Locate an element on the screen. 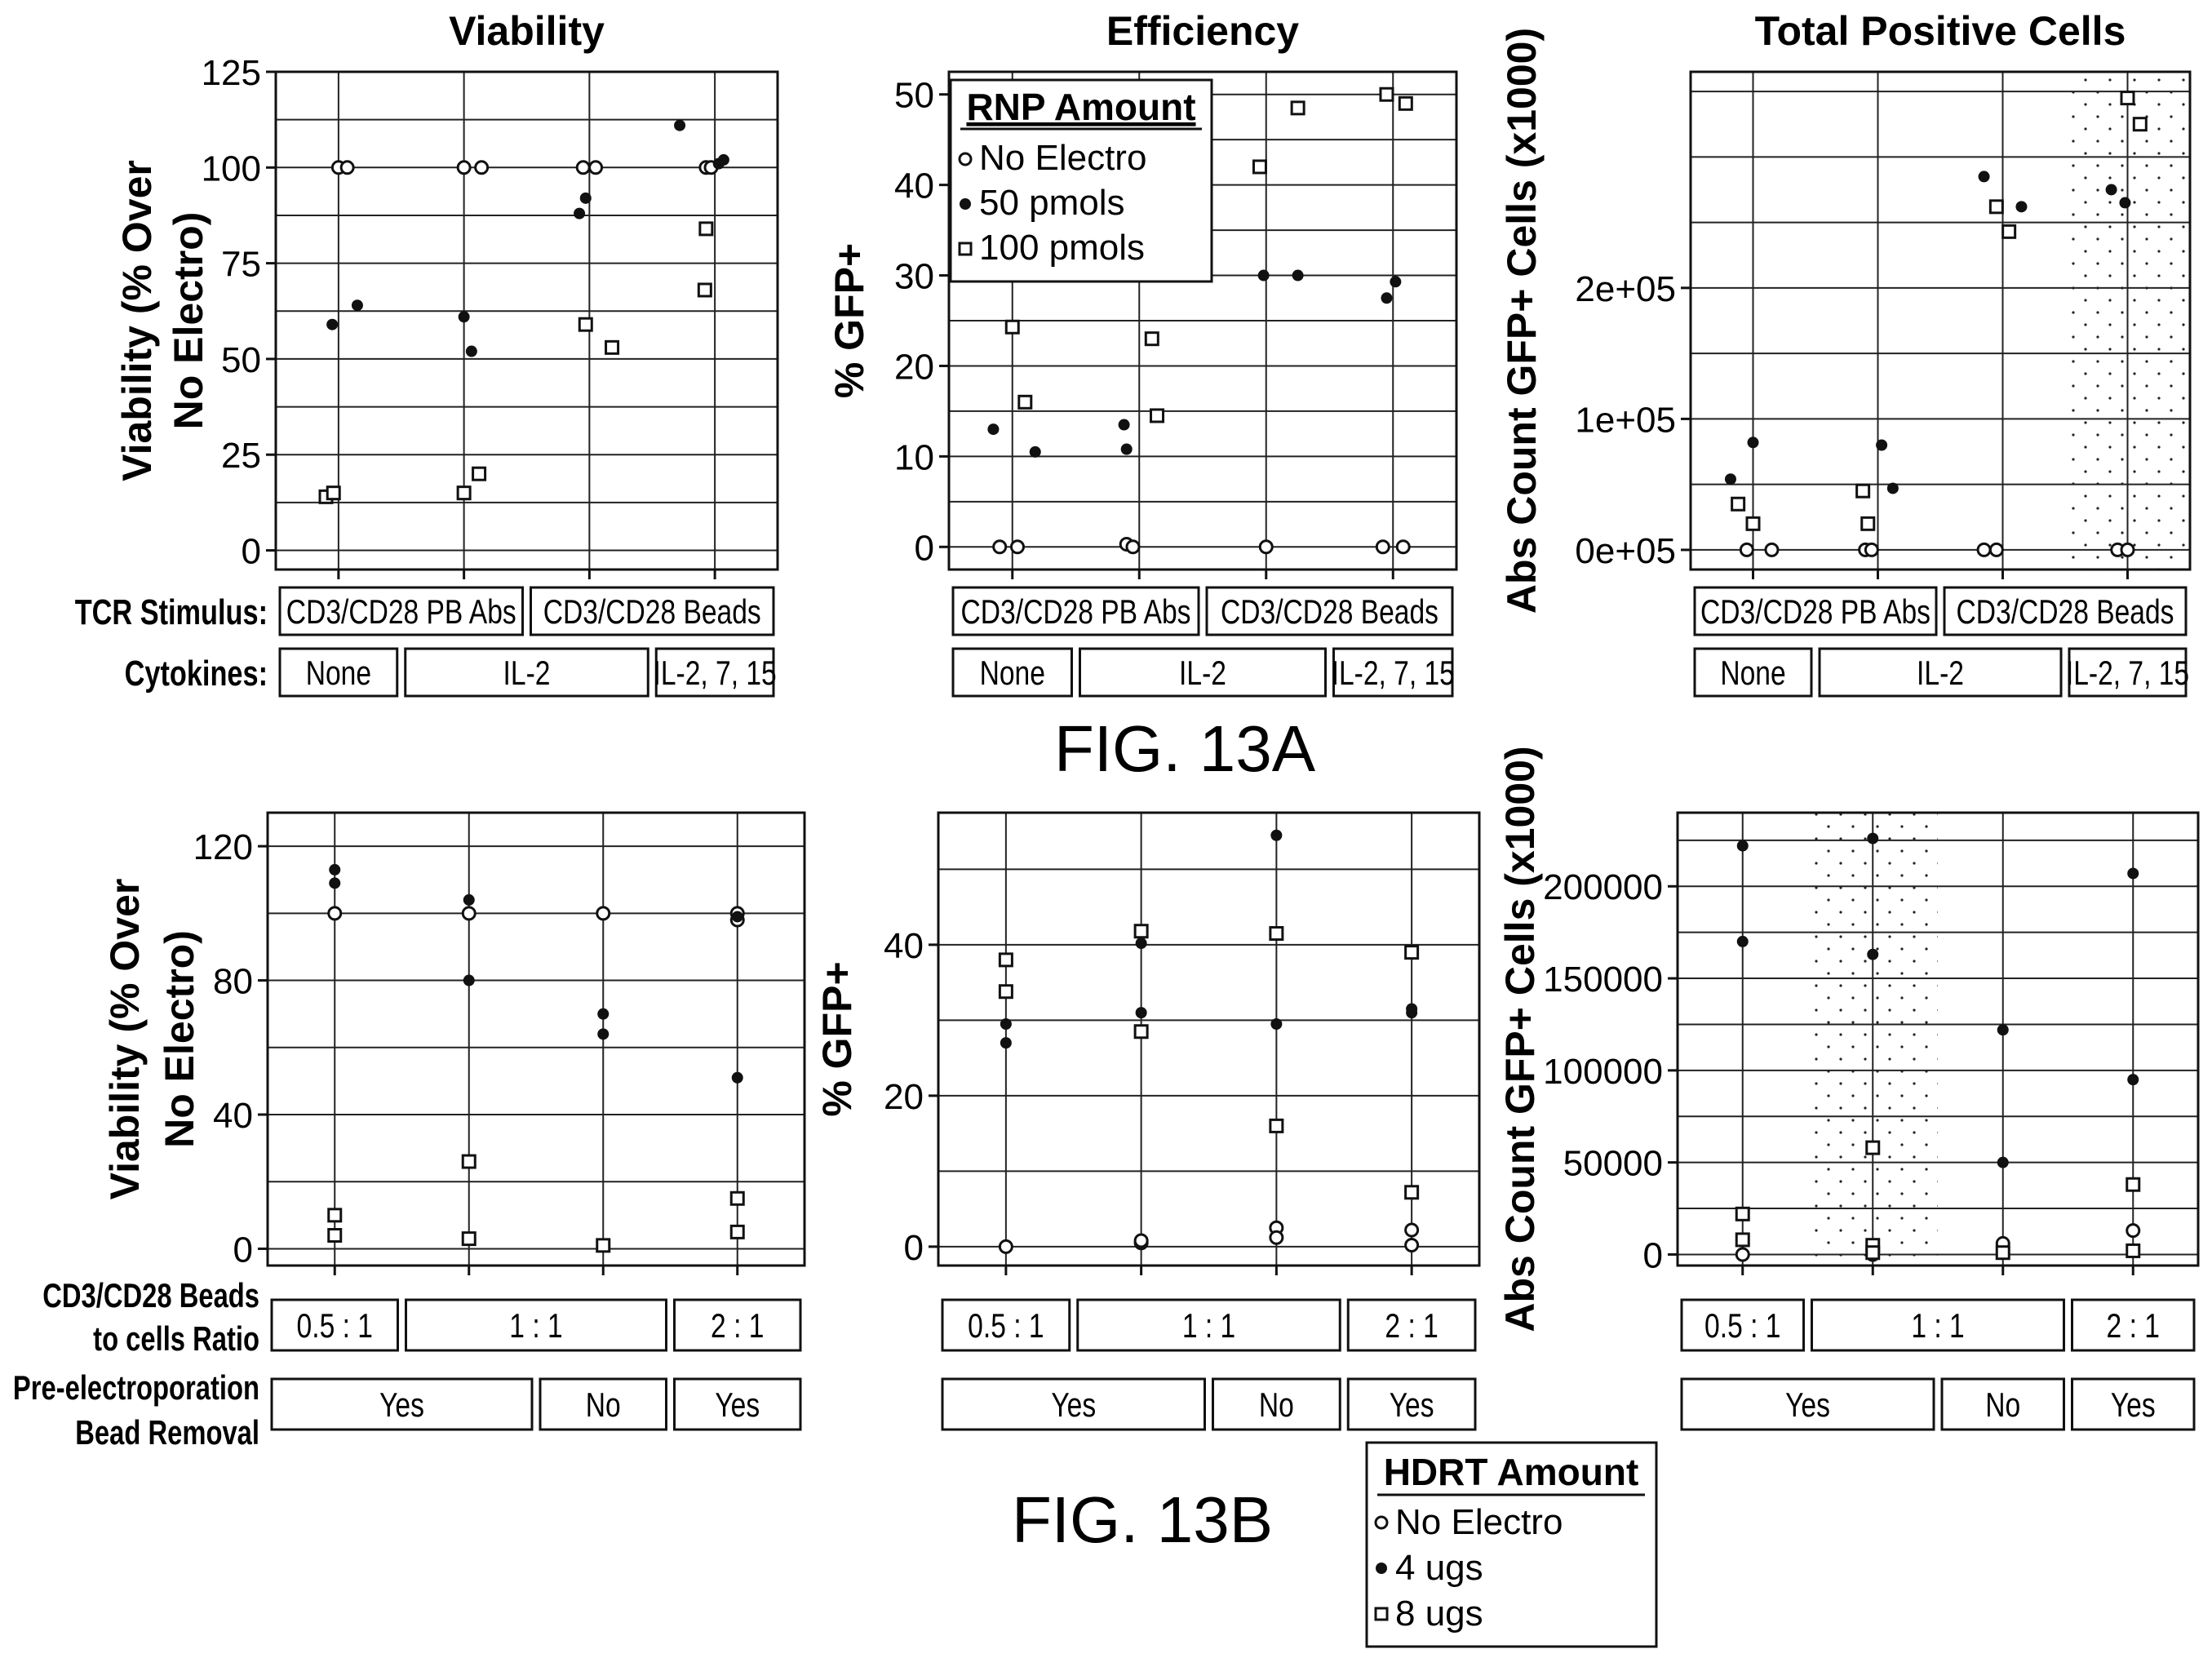  chart-title: Total Positive Cells is located at coordinates (1940, 31).